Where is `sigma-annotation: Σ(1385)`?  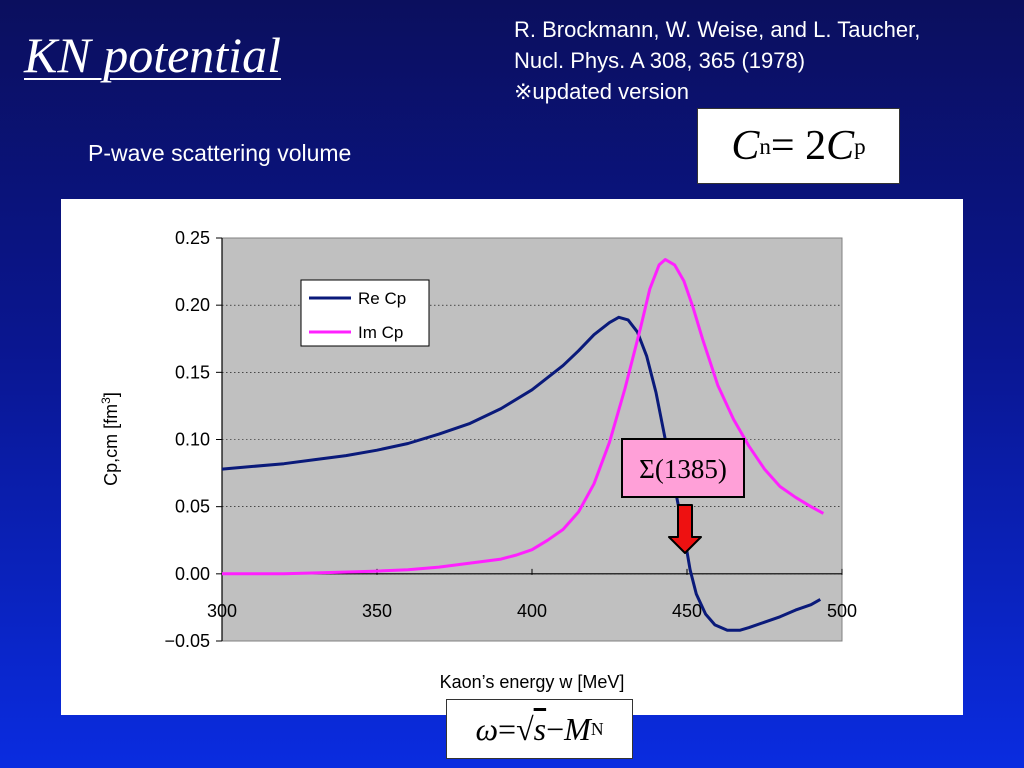 sigma-annotation: Σ(1385) is located at coordinates (683, 496).